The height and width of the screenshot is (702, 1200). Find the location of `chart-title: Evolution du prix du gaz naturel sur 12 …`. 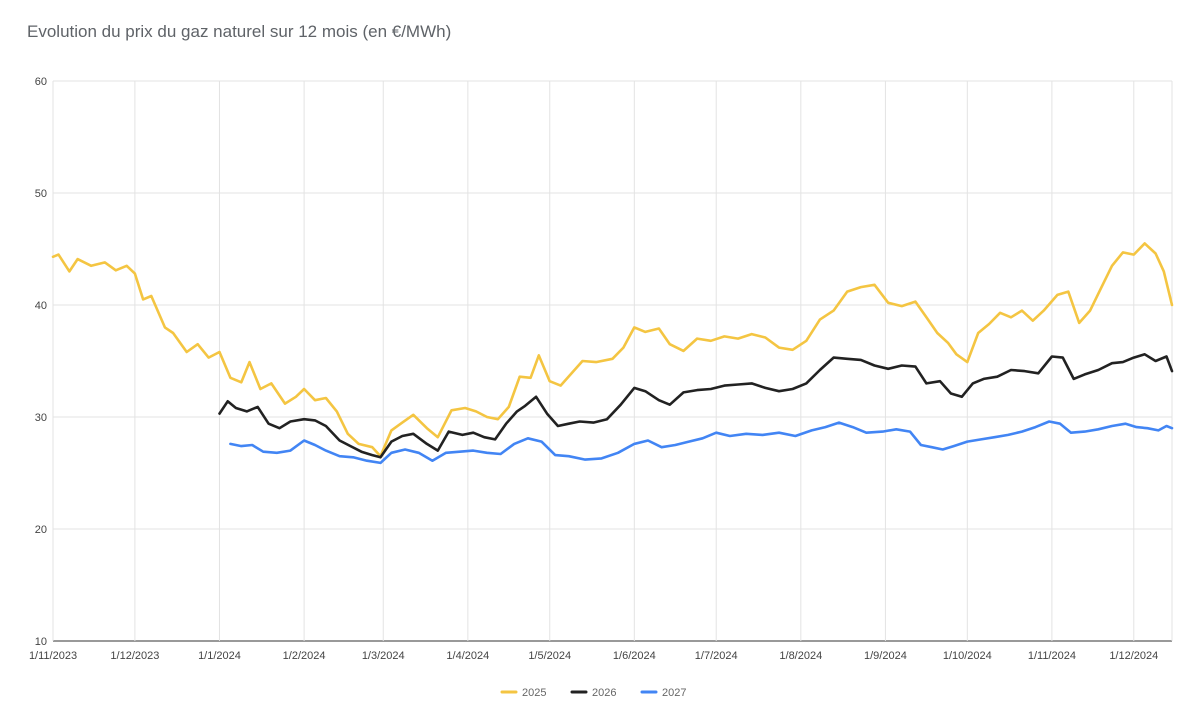

chart-title: Evolution du prix du gaz naturel sur 12 … is located at coordinates (239, 31).